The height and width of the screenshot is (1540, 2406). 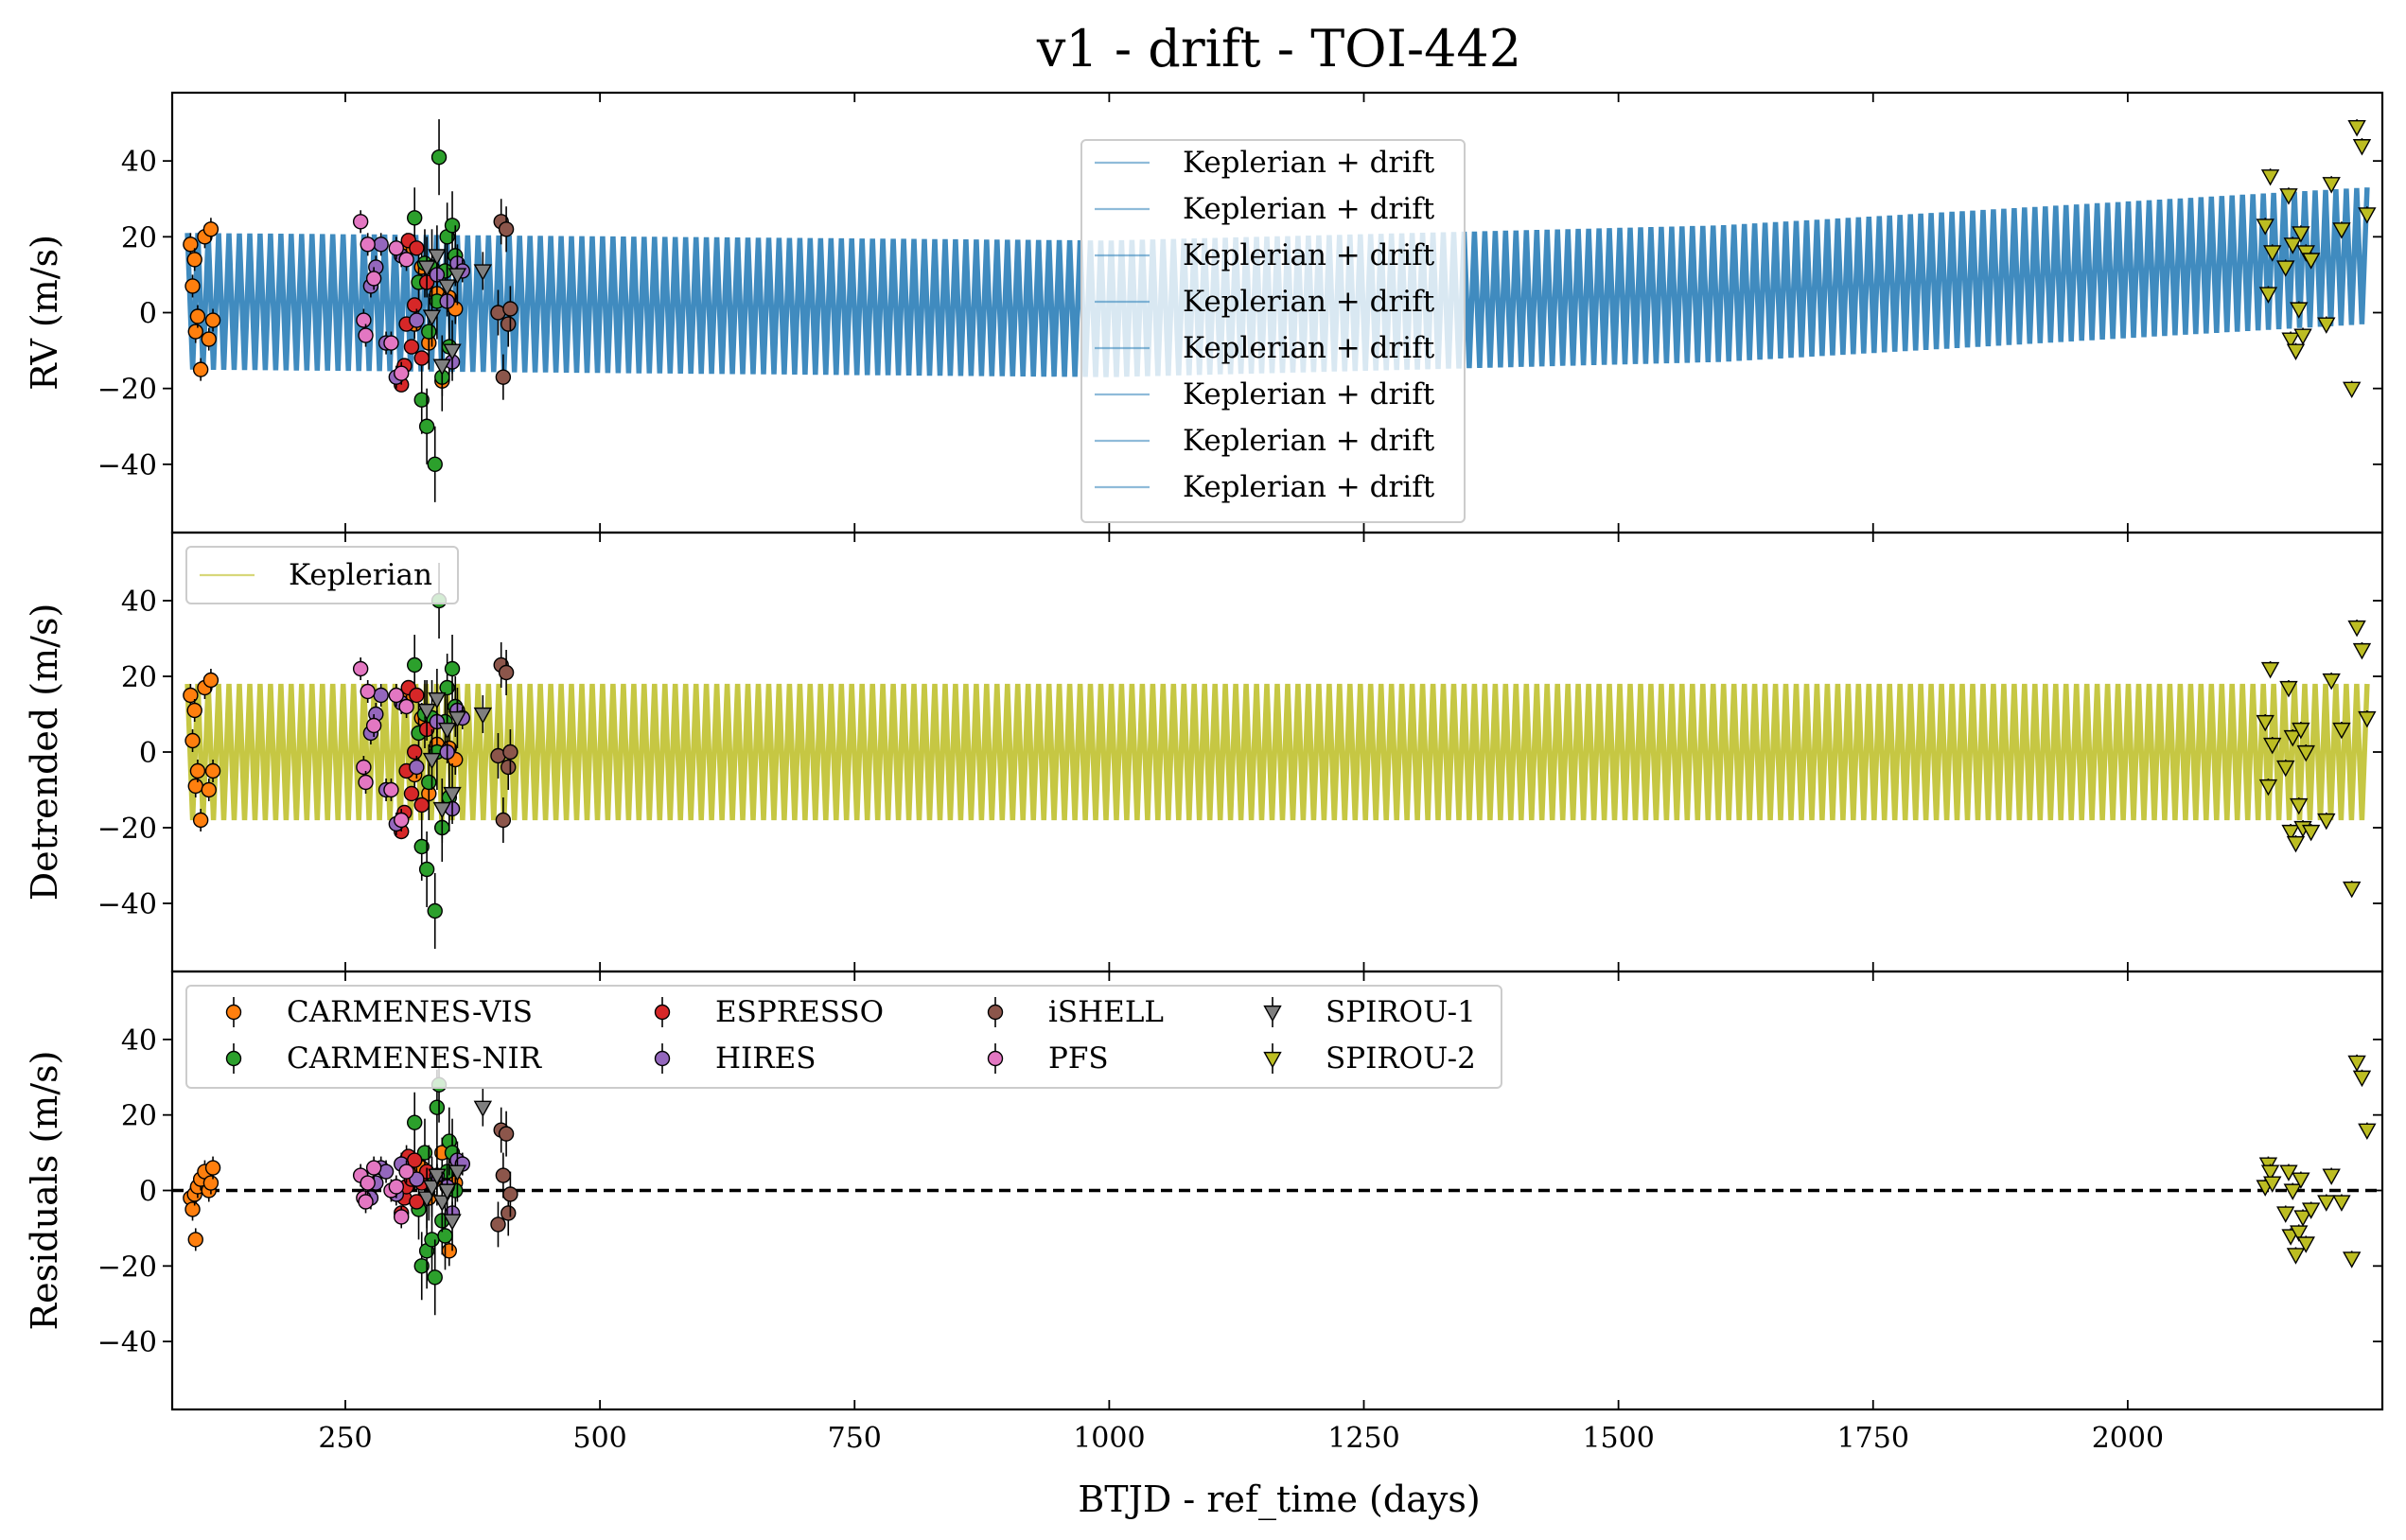 I want to click on series-ishell, so click(x=504, y=1177).